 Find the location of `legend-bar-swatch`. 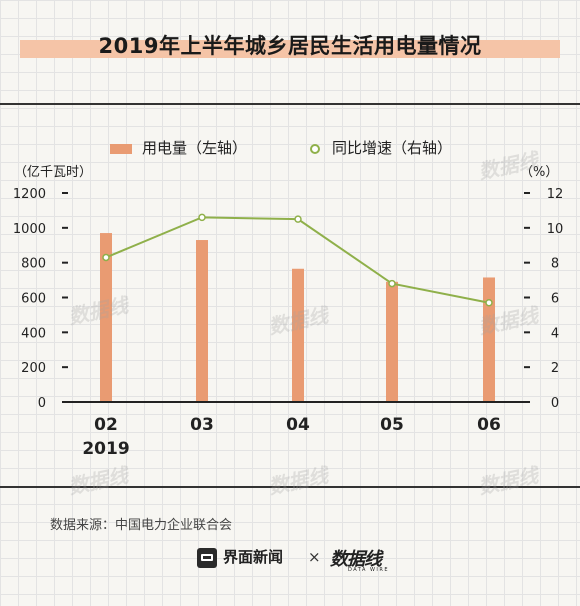

legend-bar-swatch is located at coordinates (121, 148).